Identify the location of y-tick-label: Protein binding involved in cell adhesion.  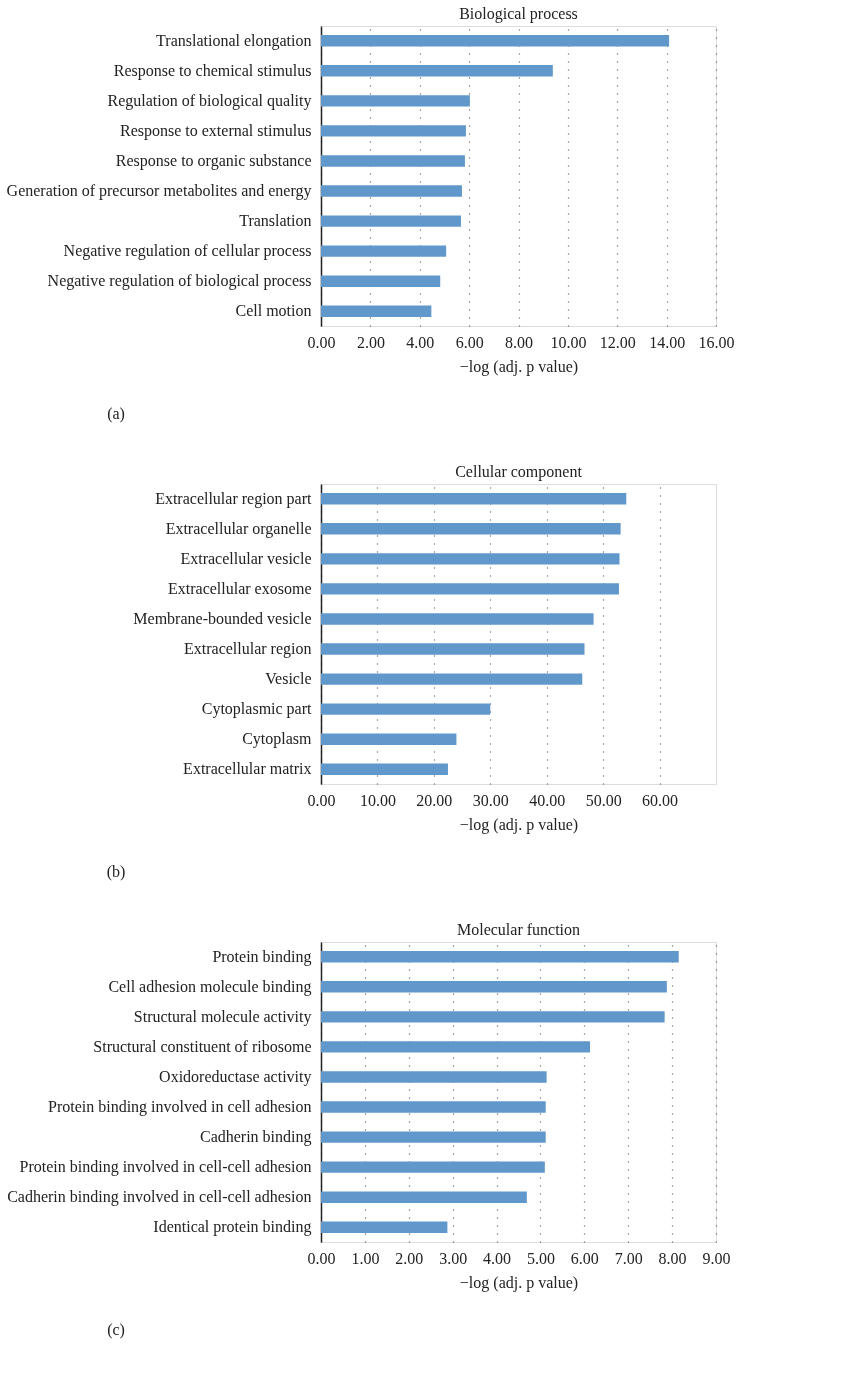
(179, 1107).